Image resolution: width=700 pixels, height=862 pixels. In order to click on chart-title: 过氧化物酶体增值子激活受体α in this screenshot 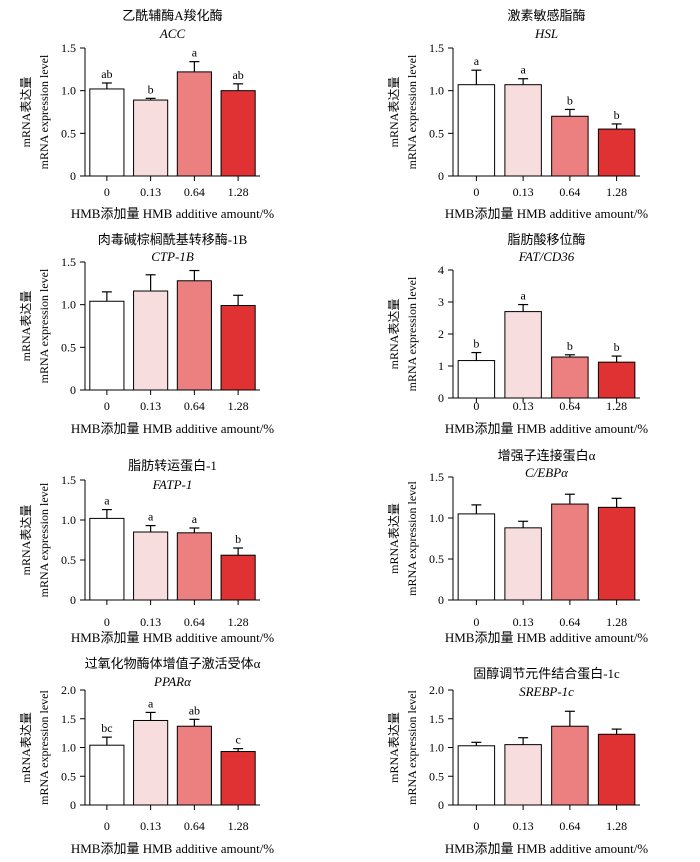, I will do `click(173, 663)`.